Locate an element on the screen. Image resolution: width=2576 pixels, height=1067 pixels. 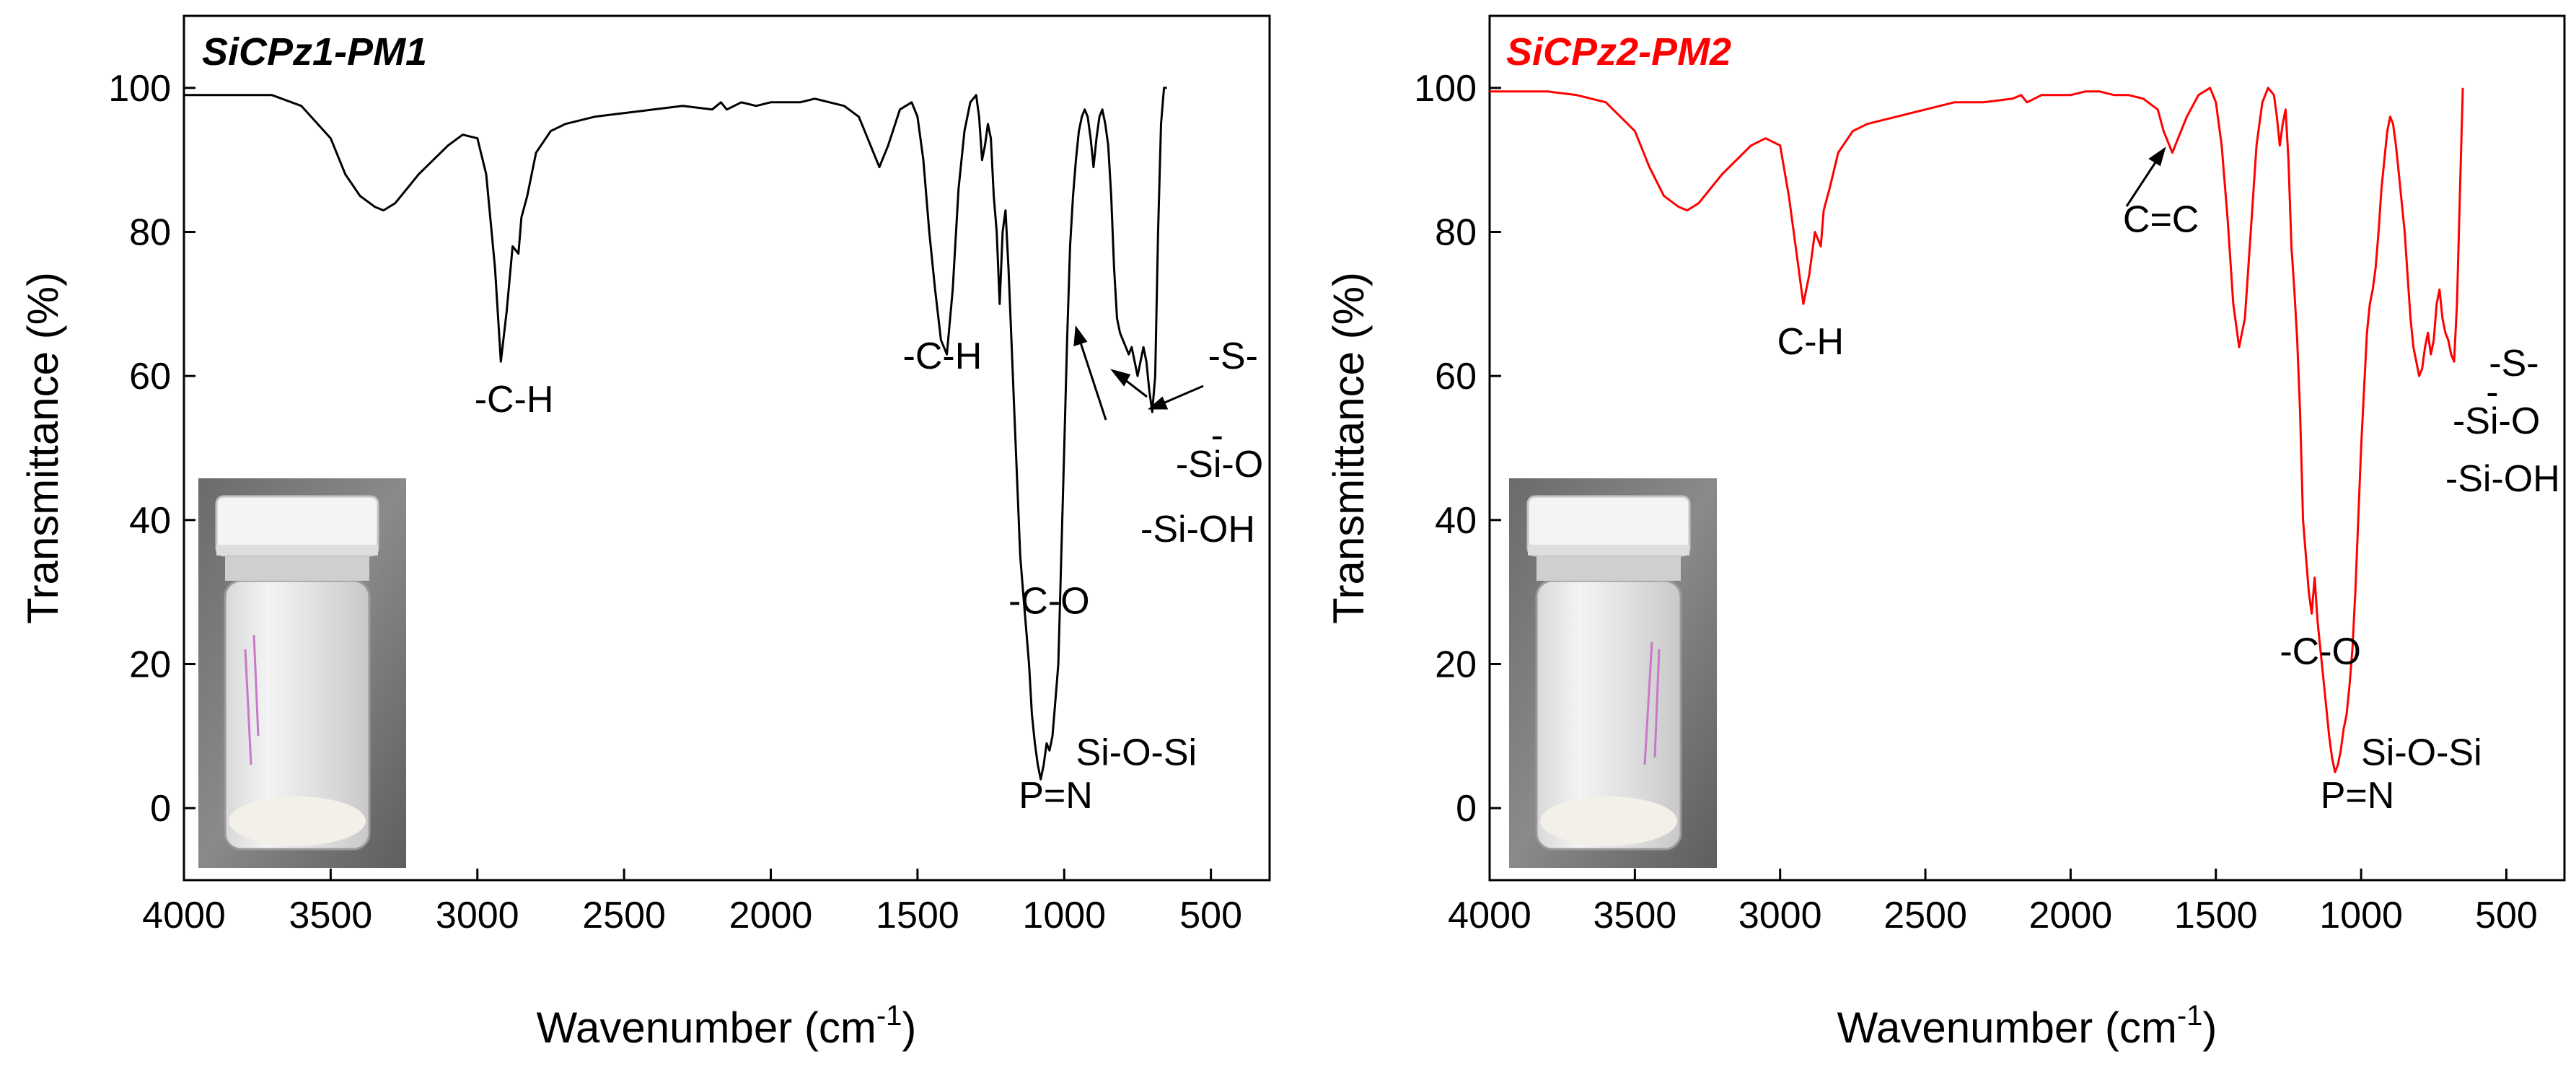
annotation-label: C=C is located at coordinates (2161, 220).